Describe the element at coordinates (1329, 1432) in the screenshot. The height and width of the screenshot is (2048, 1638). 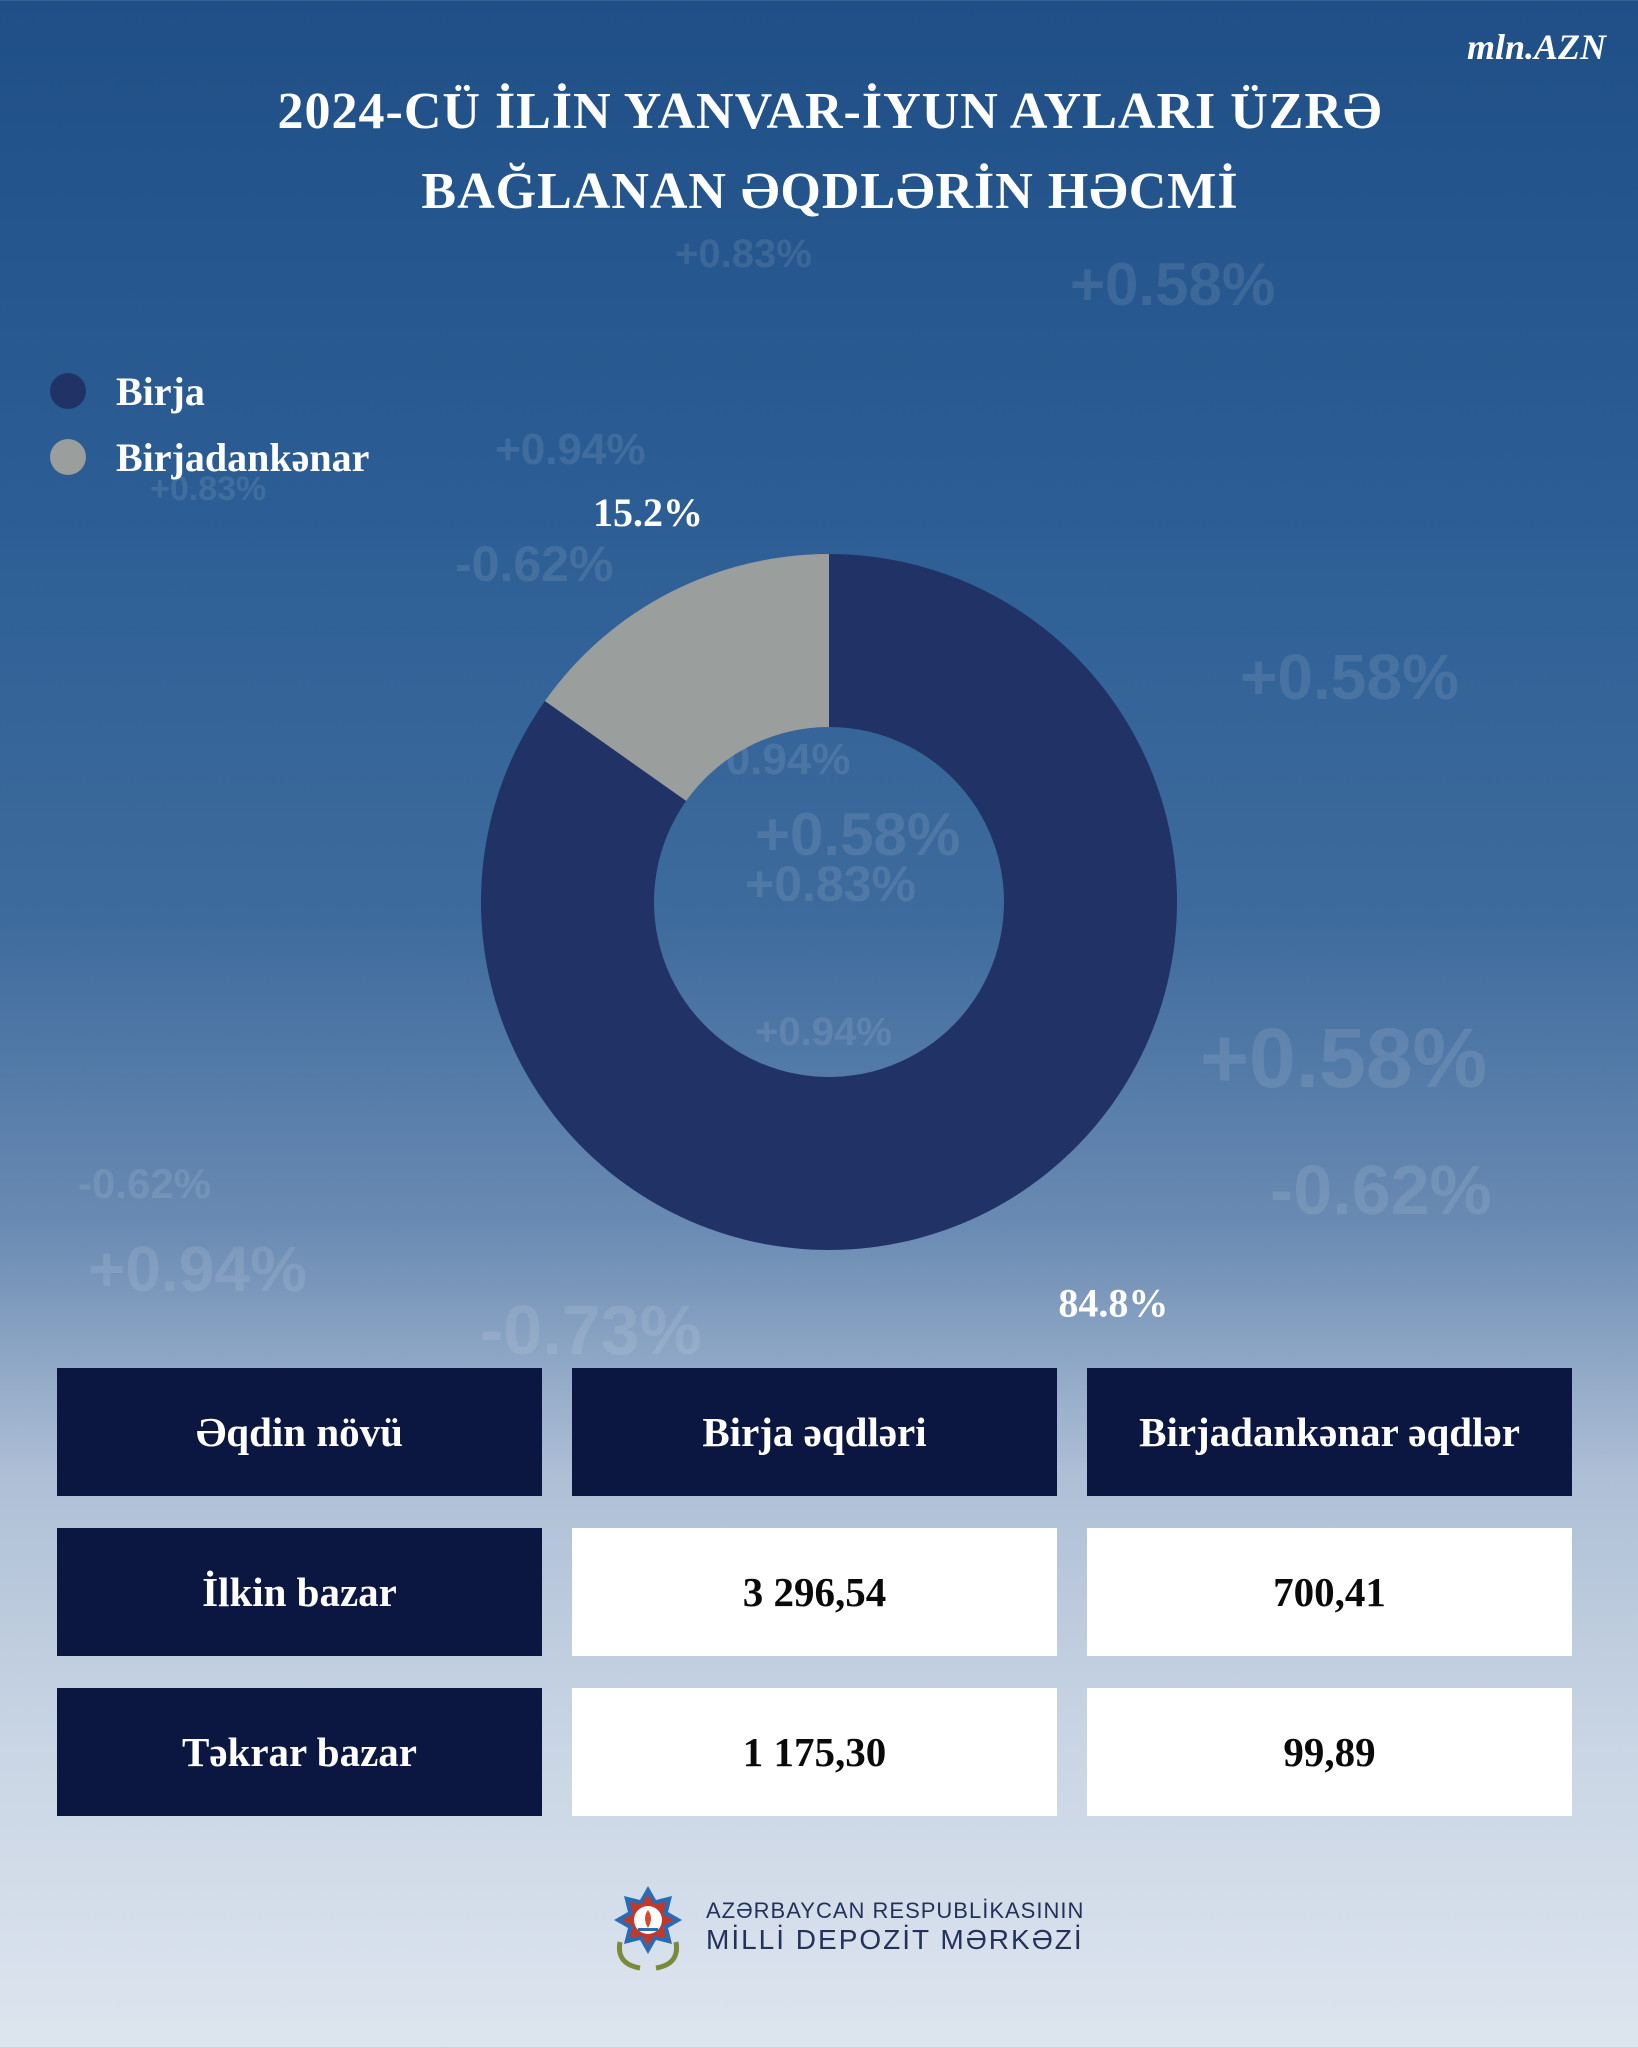
I see `table-header-cell: Birjadankənar əqdlər` at that location.